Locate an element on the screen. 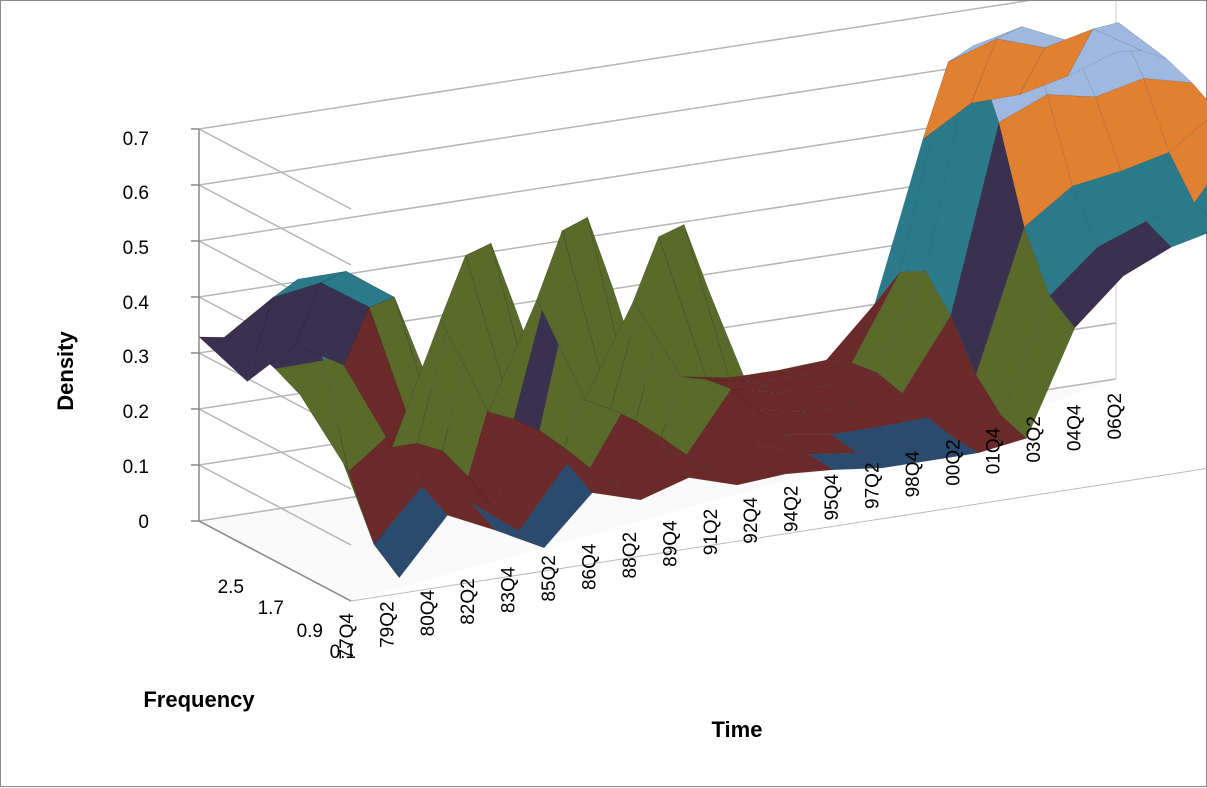 The height and width of the screenshot is (788, 1207). frequency-tick: 2.5 is located at coordinates (231, 587).